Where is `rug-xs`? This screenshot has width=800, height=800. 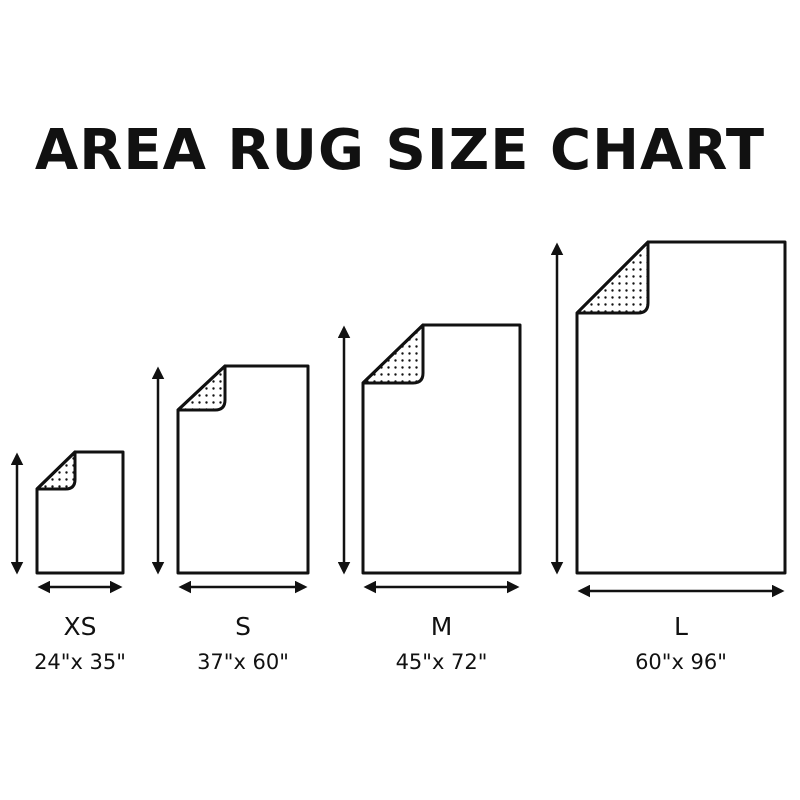
rug-xs is located at coordinates (67, 522).